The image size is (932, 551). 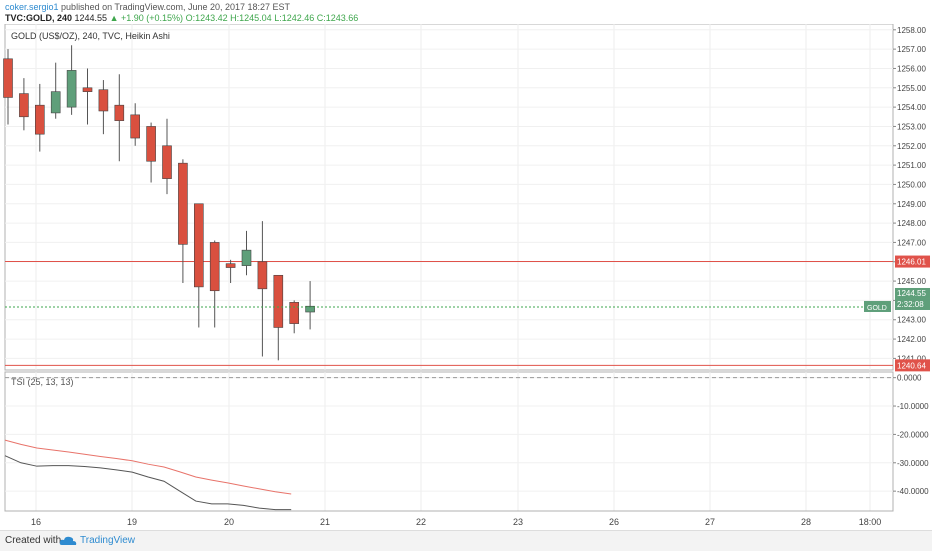 I want to click on open-value: O:1243.42, so click(x=206, y=18).